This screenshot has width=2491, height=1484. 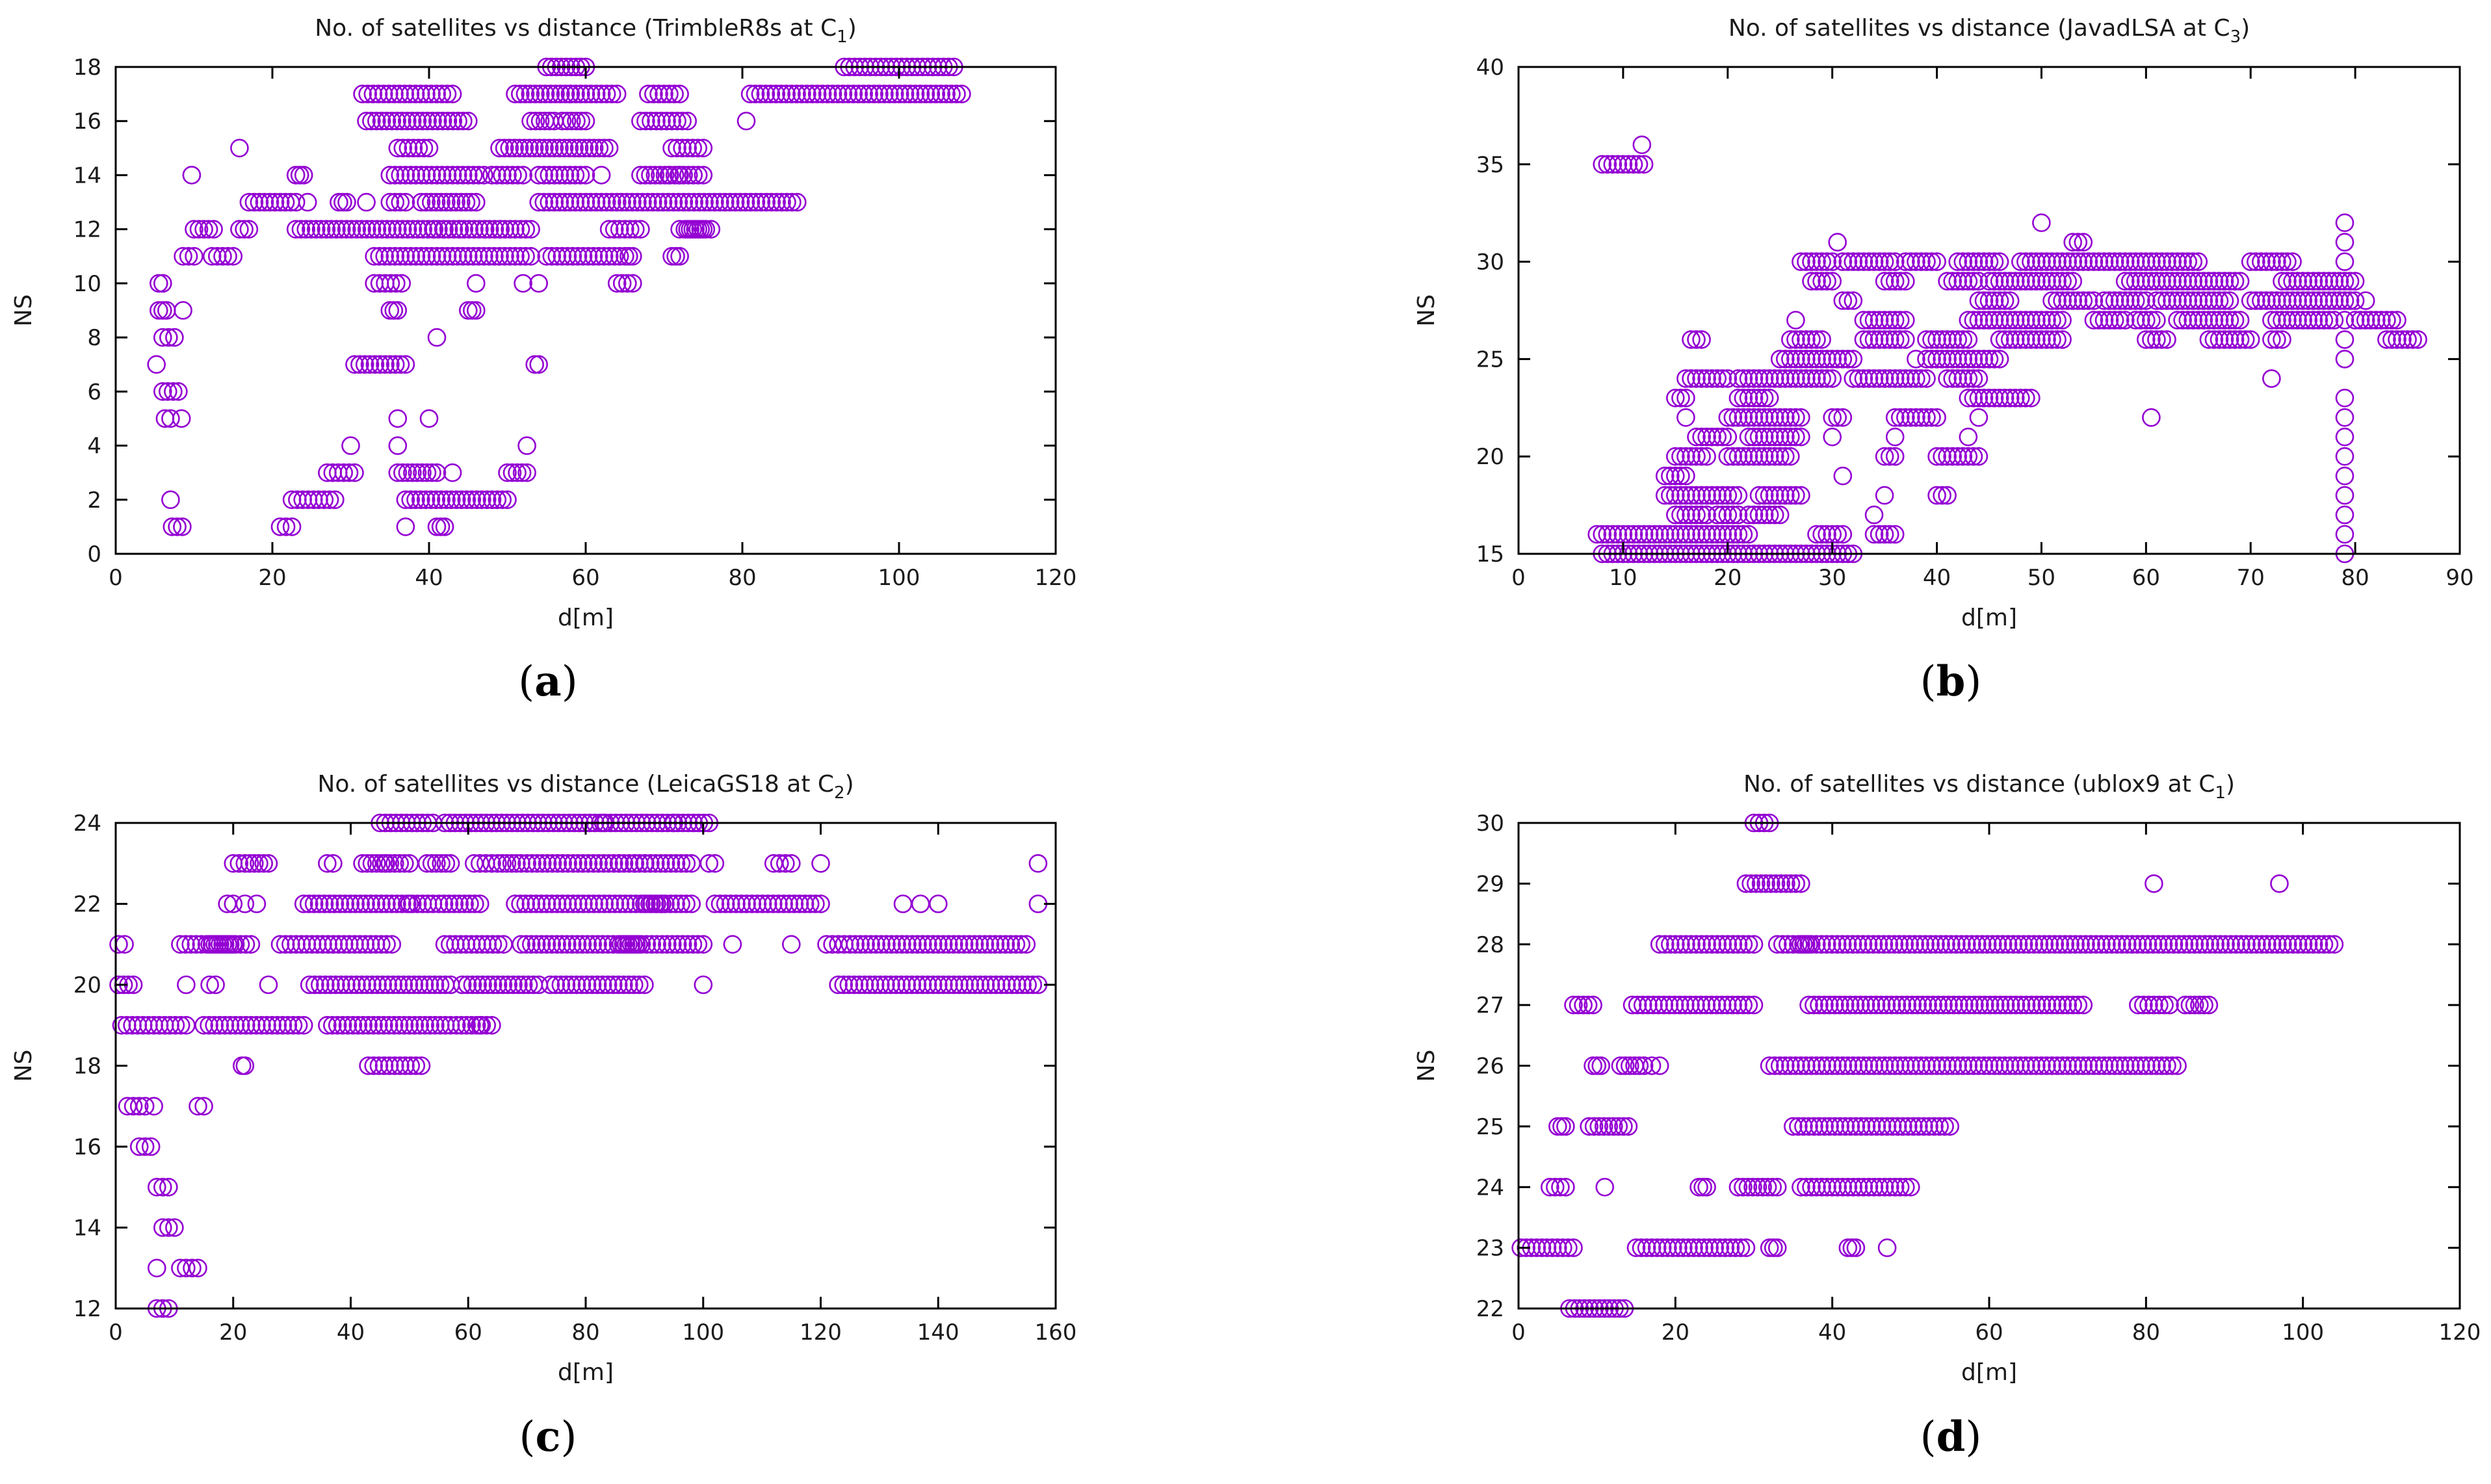 What do you see at coordinates (1518, 1333) in the screenshot?
I see `x-tick-label: 0` at bounding box center [1518, 1333].